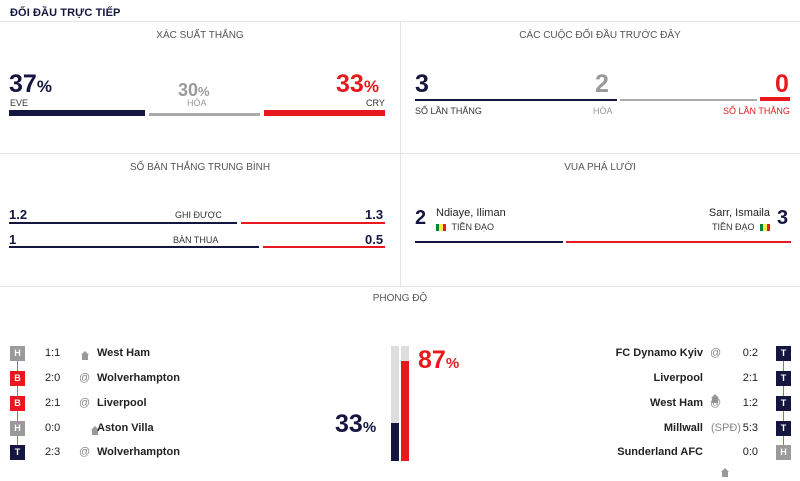 The width and height of the screenshot is (800, 481). Describe the element at coordinates (395, 403) in the screenshot. I see `home-form-track` at that location.